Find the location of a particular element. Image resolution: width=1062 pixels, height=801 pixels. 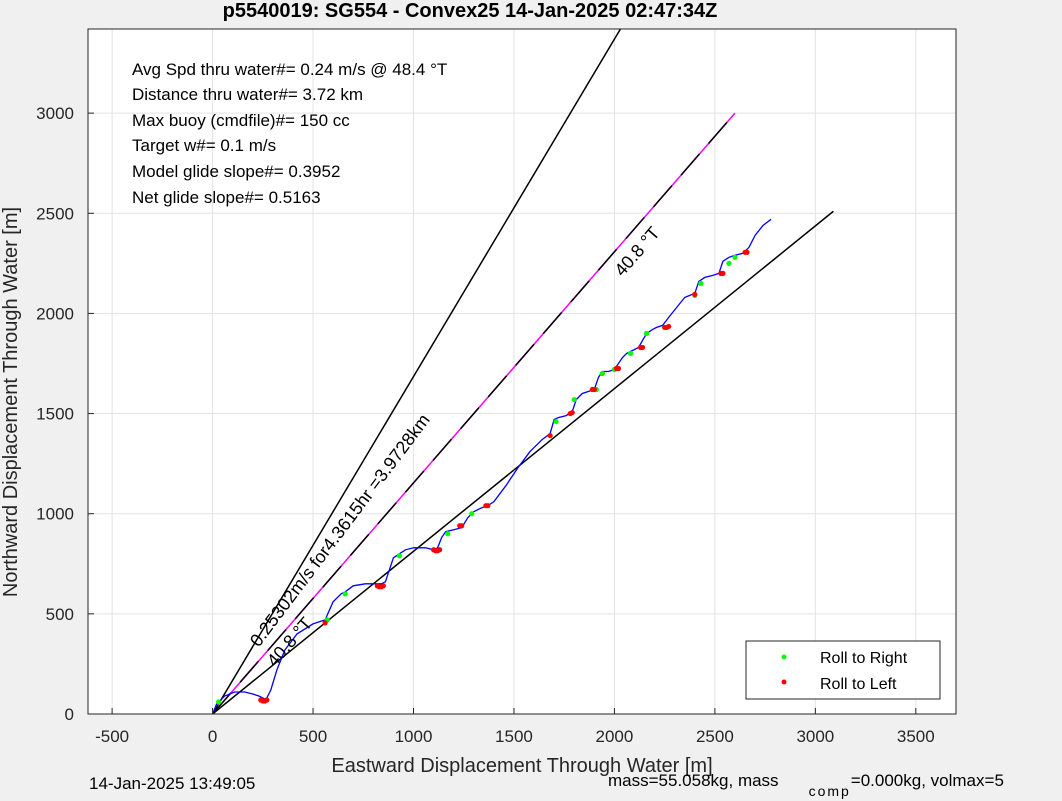

legend-label-roll-left: Roll to Left is located at coordinates (858, 684).